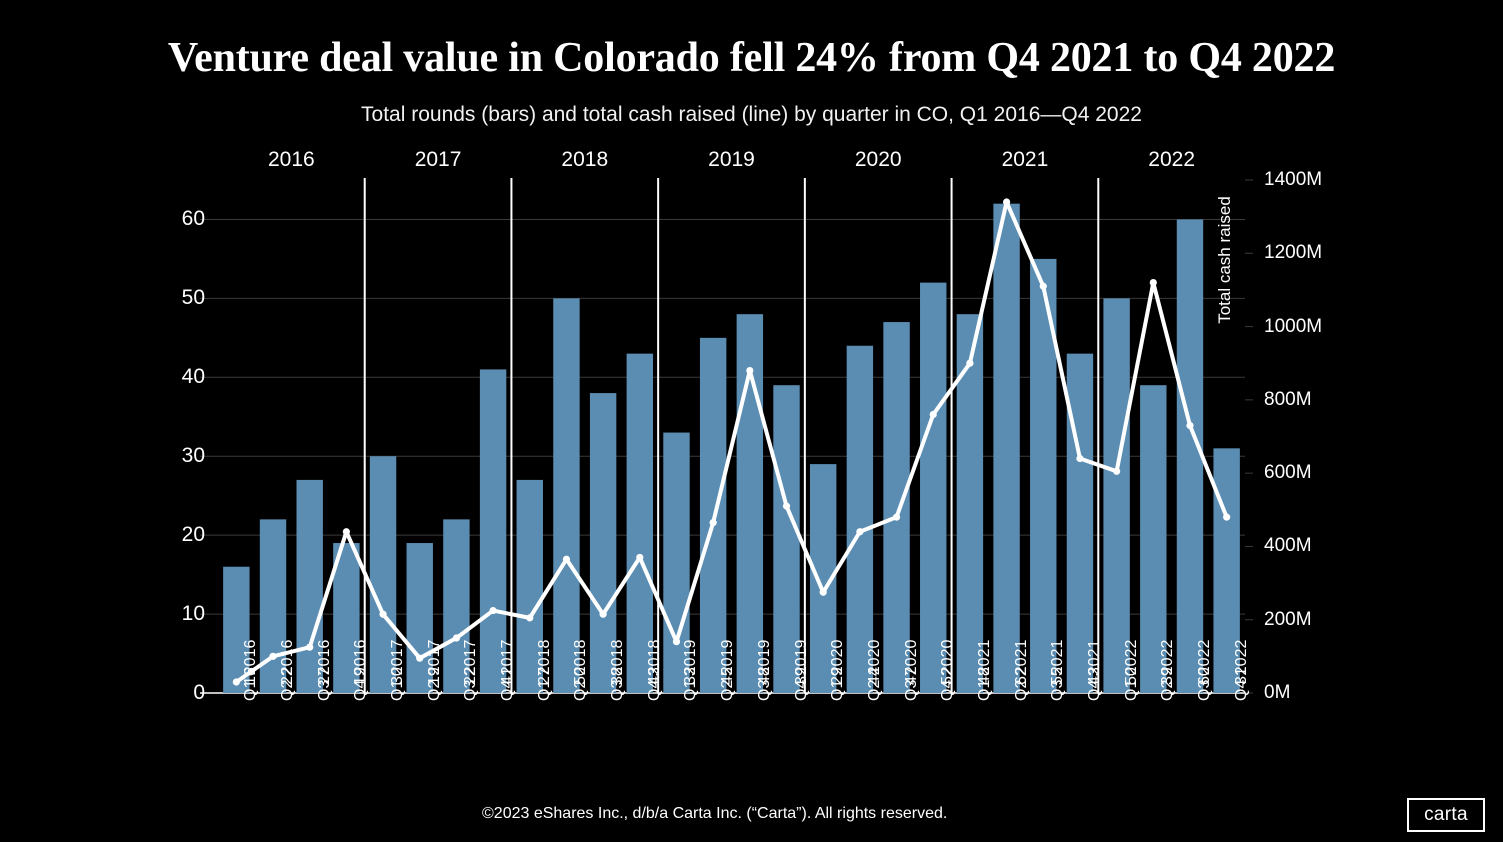 This screenshot has width=1503, height=842. I want to click on y-axis-tick-label-left: 20, so click(193, 535).